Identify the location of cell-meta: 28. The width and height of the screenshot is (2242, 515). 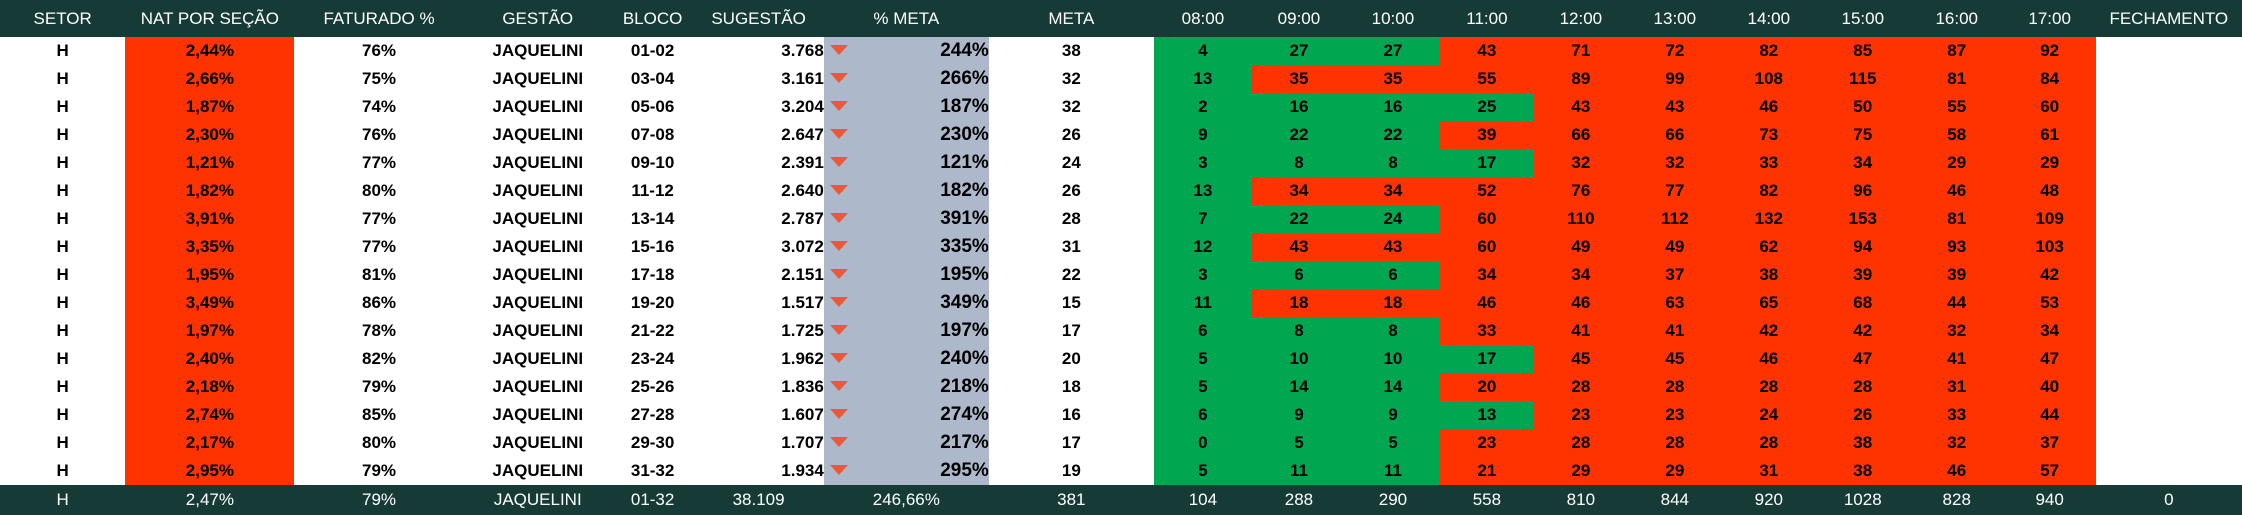
(1071, 218).